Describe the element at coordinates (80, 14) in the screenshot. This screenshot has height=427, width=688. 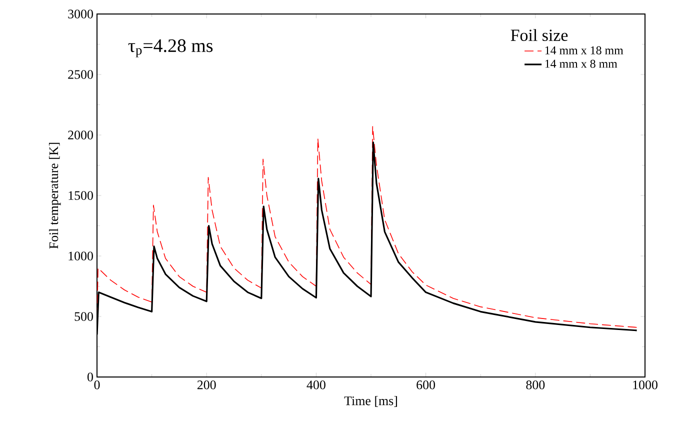
I see `y-tick-label: 3000` at that location.